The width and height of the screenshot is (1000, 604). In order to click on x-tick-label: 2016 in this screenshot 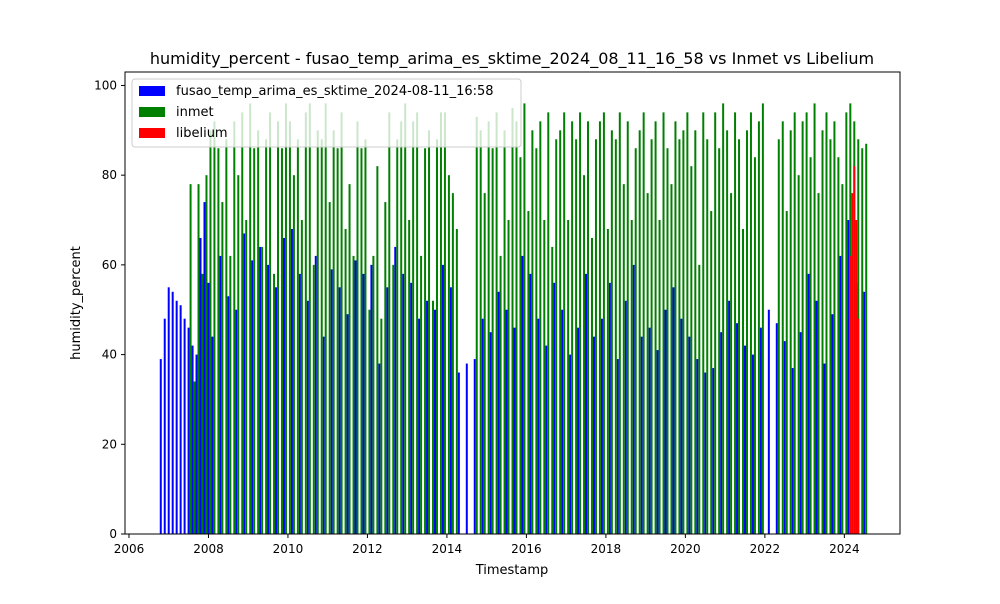, I will do `click(526, 549)`.